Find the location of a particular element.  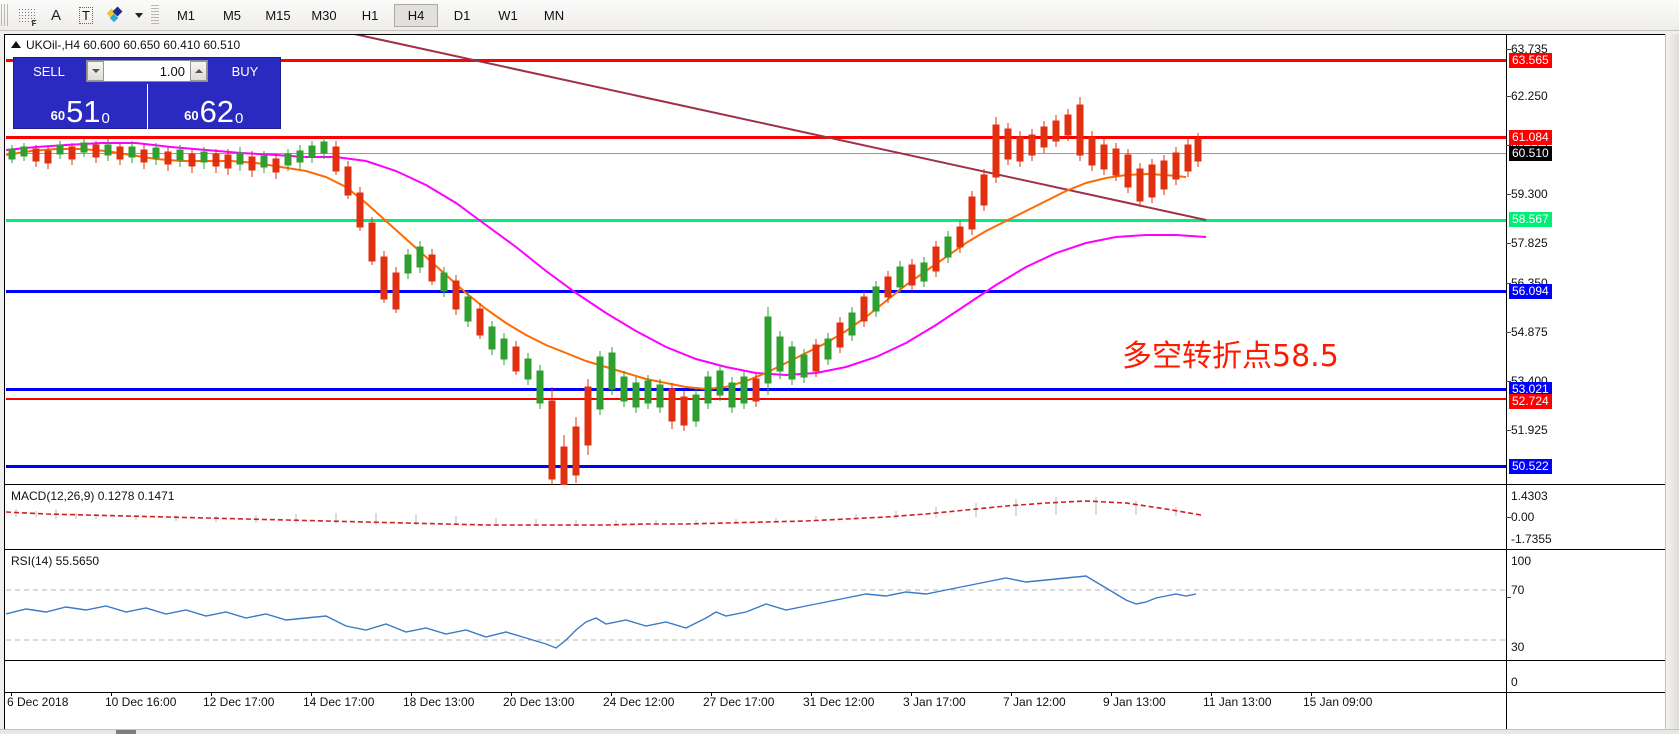

price-axis-divider is located at coordinates (1506, 382).